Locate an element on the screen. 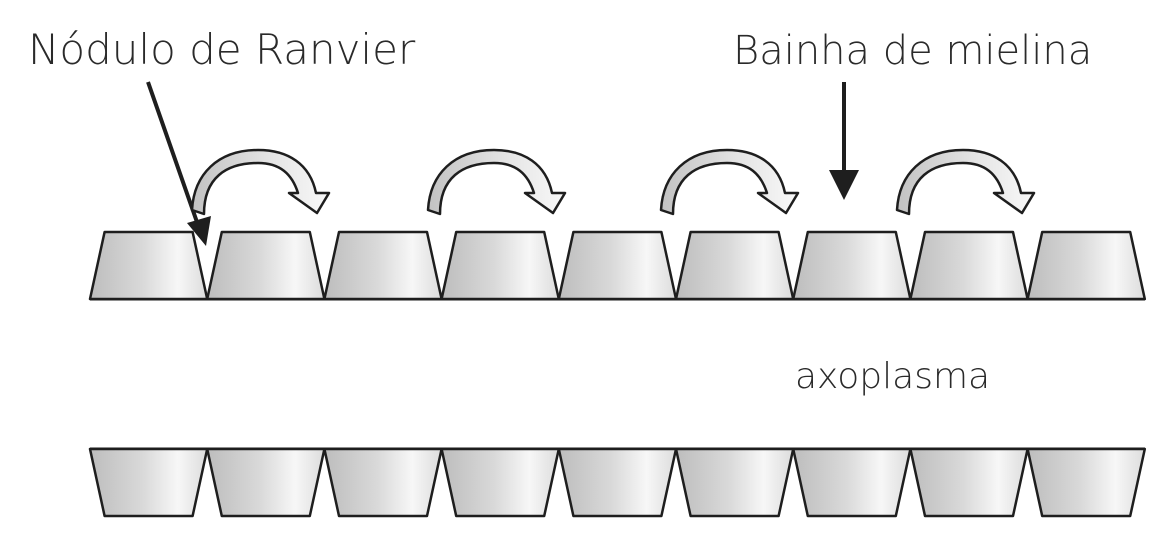  myelin-sheath-pointer-arrow is located at coordinates (844, 141).